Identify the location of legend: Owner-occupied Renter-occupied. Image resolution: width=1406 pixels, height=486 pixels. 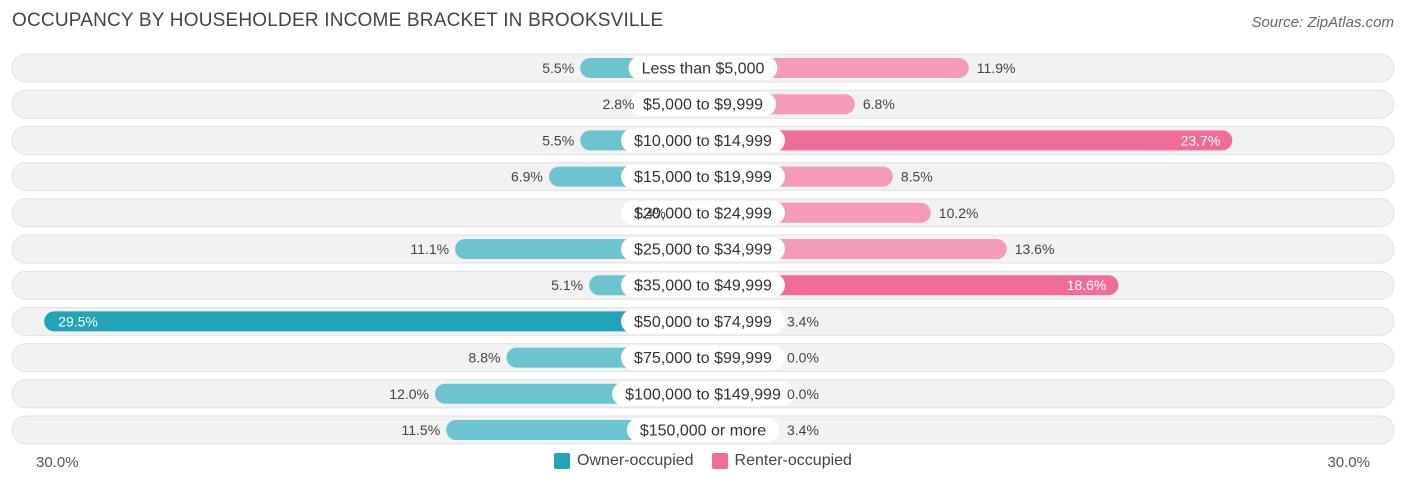
(703, 461).